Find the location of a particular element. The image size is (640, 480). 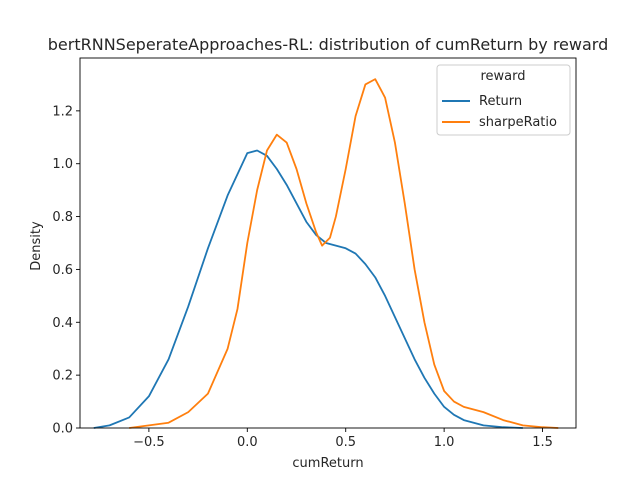

x-tick-label: 0.5 is located at coordinates (345, 442).